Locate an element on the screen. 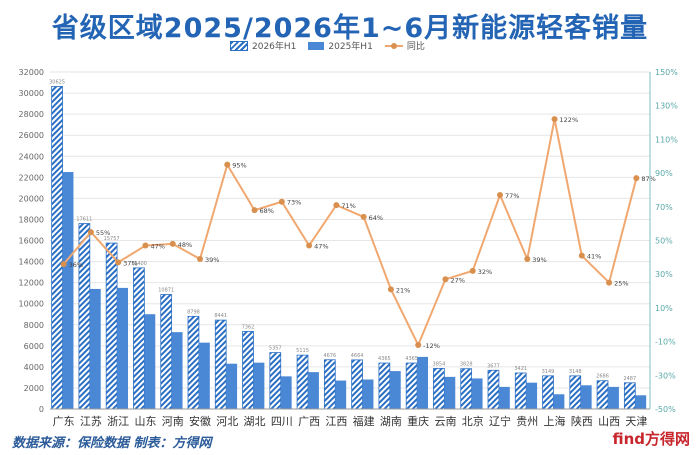 This screenshot has height=455, width=700. y-tick-label: 2000 is located at coordinates (34, 388).